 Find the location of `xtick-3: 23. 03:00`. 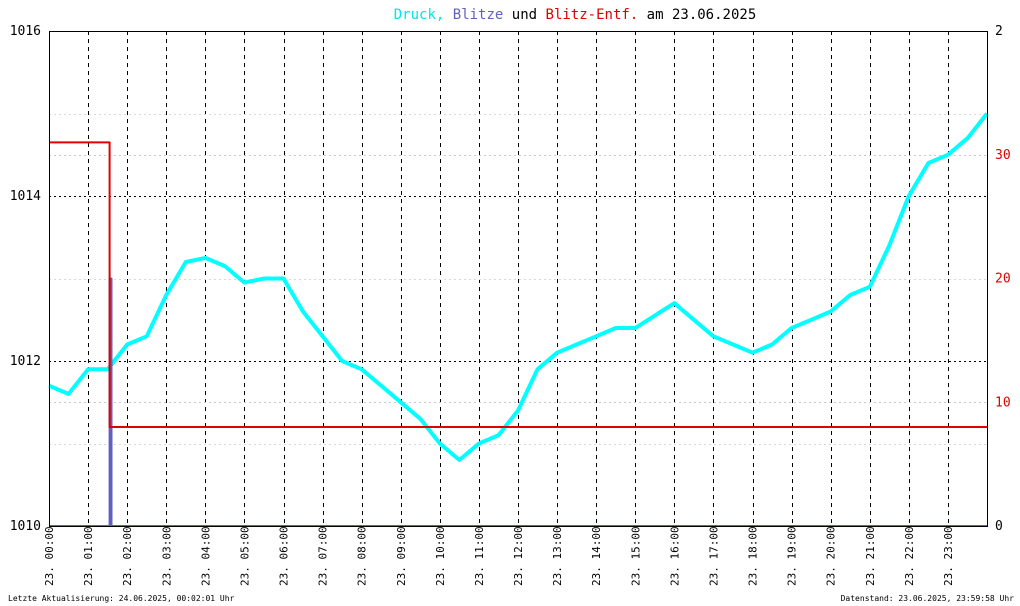

xtick-3: 23. 03:00 is located at coordinates (166, 556).